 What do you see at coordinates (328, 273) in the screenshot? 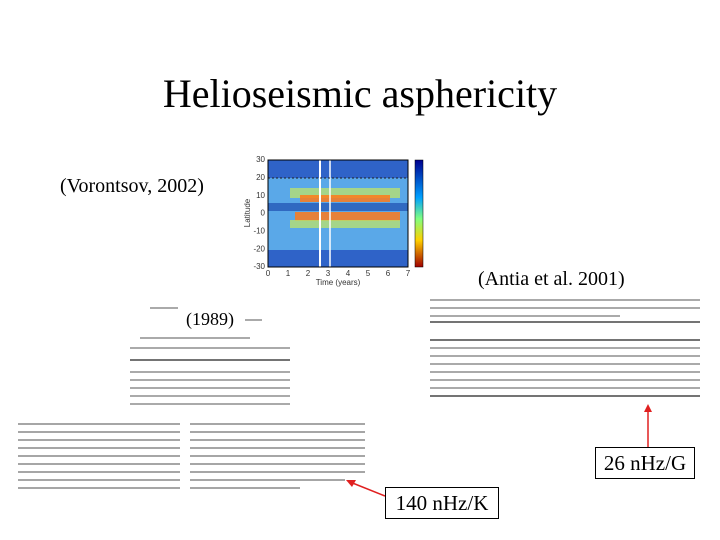
I see `x-tick-label: 3` at bounding box center [328, 273].